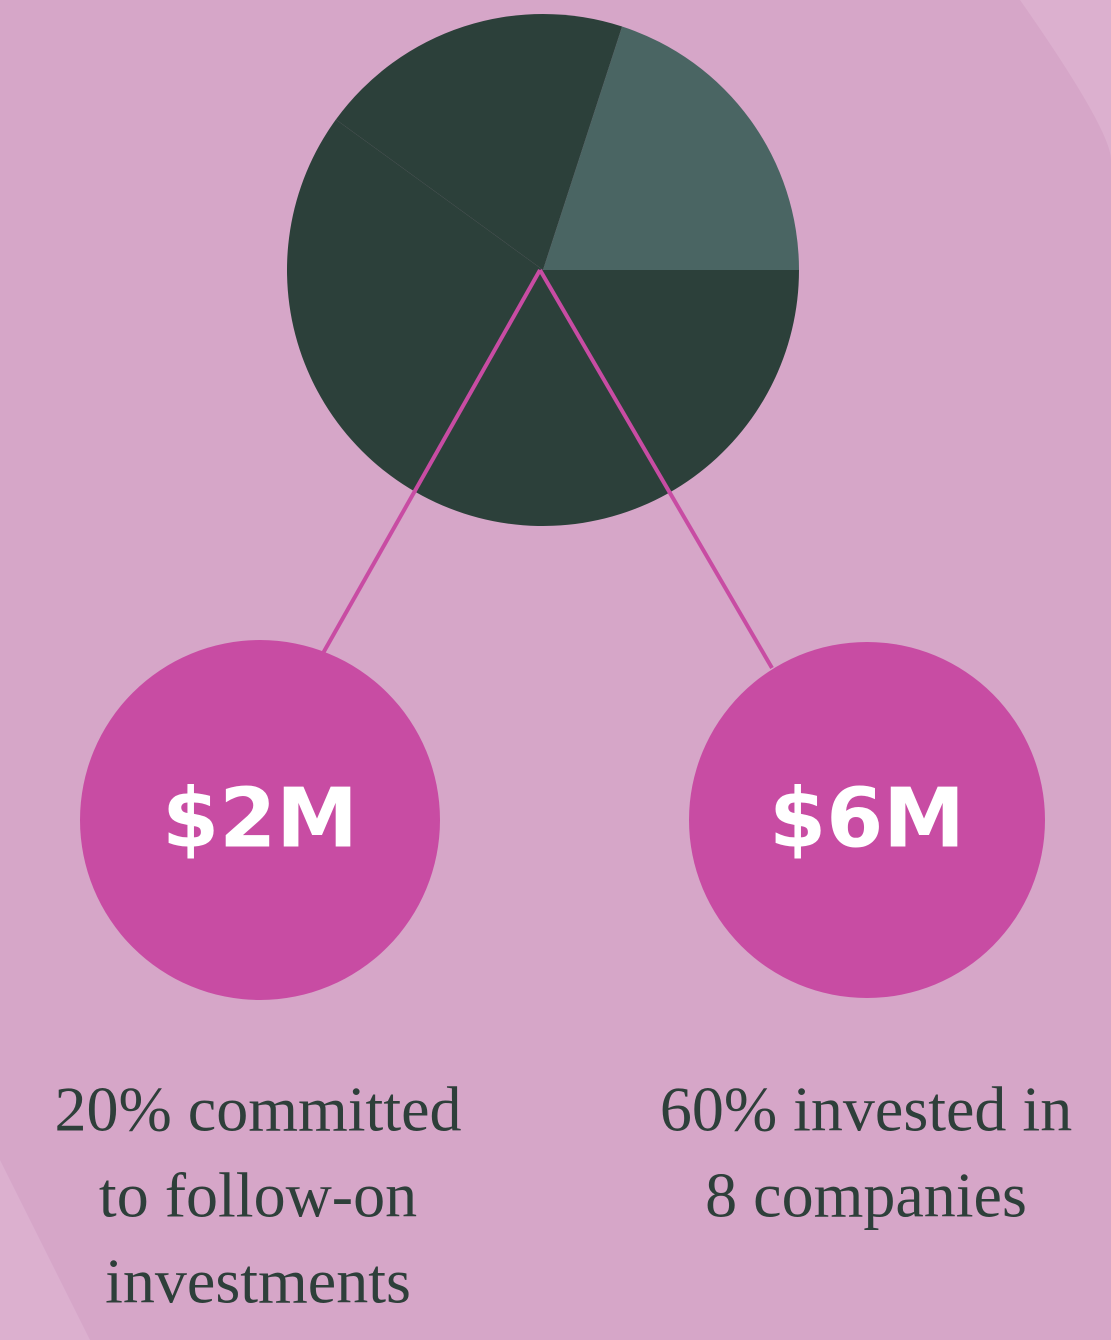 The height and width of the screenshot is (1340, 1111). What do you see at coordinates (257, 1109) in the screenshot?
I see `callout-text: 20% committed` at bounding box center [257, 1109].